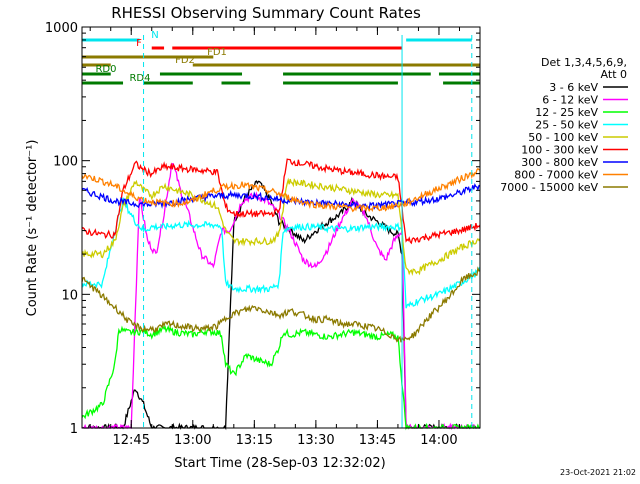 This screenshot has height=484, width=640. What do you see at coordinates (254, 440) in the screenshot?
I see `x-tick-label: 13:15` at bounding box center [254, 440].